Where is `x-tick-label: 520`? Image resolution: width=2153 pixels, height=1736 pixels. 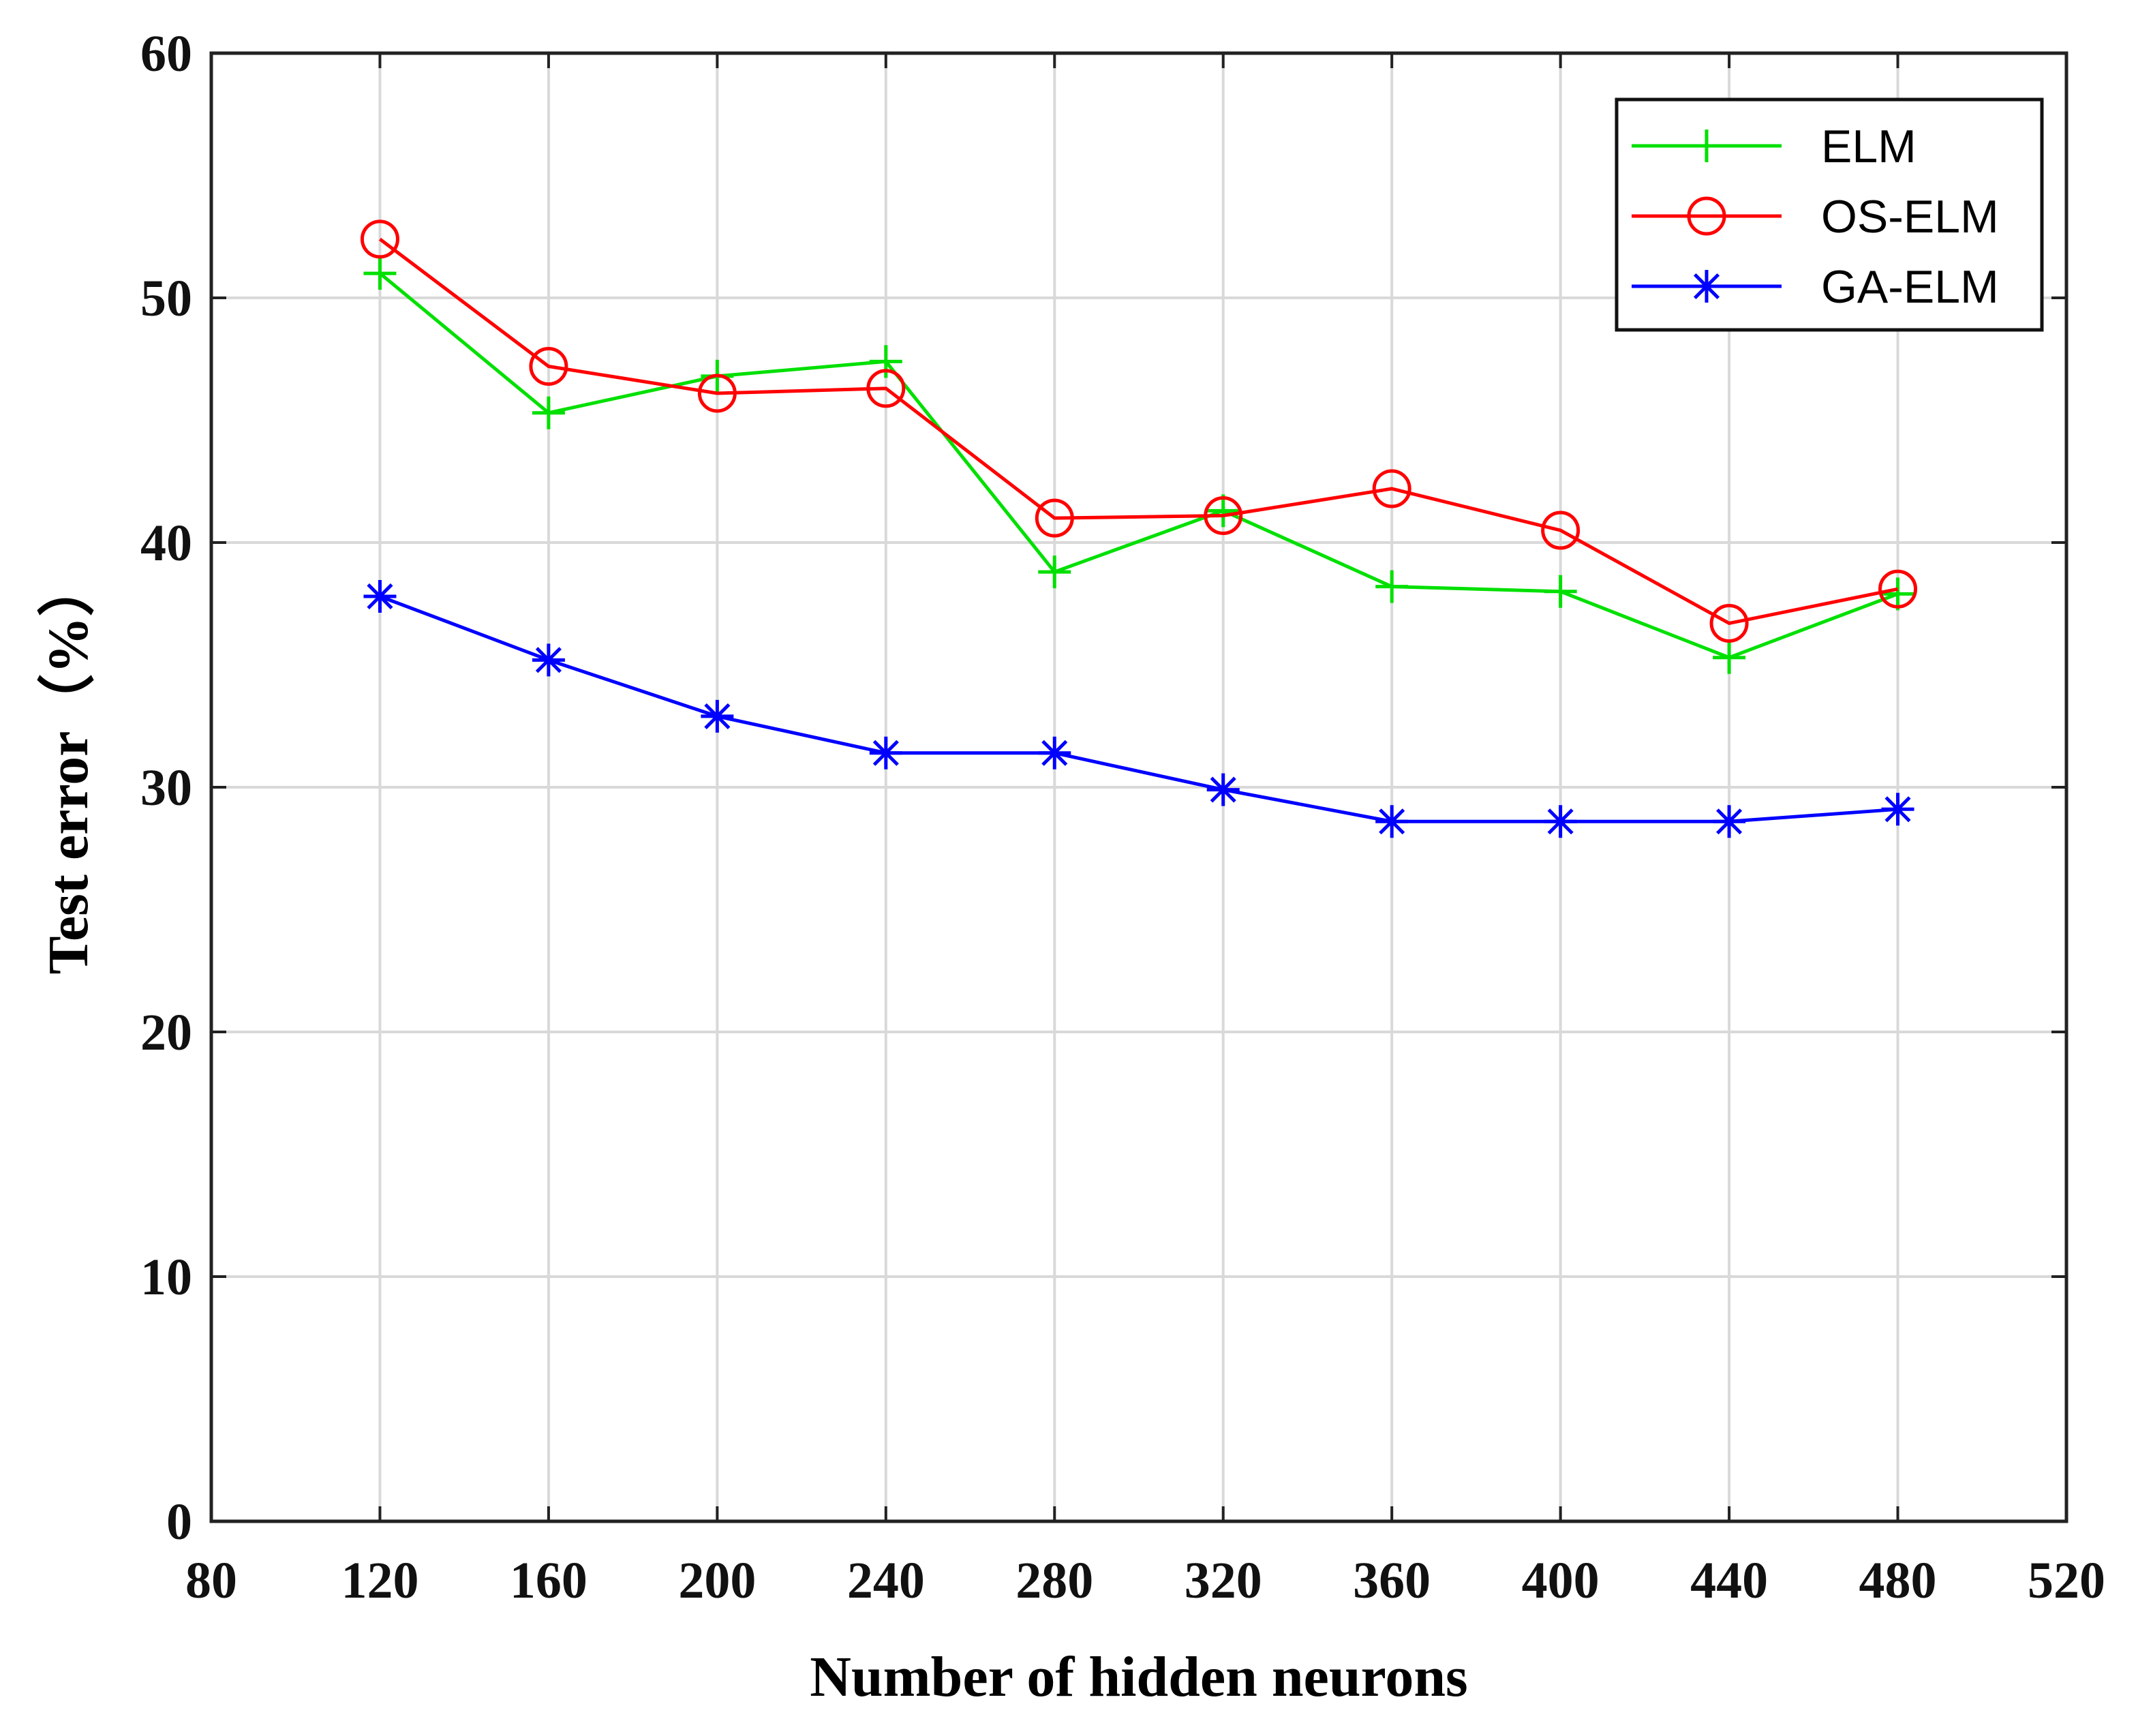 x-tick-label: 520 is located at coordinates (2066, 1581).